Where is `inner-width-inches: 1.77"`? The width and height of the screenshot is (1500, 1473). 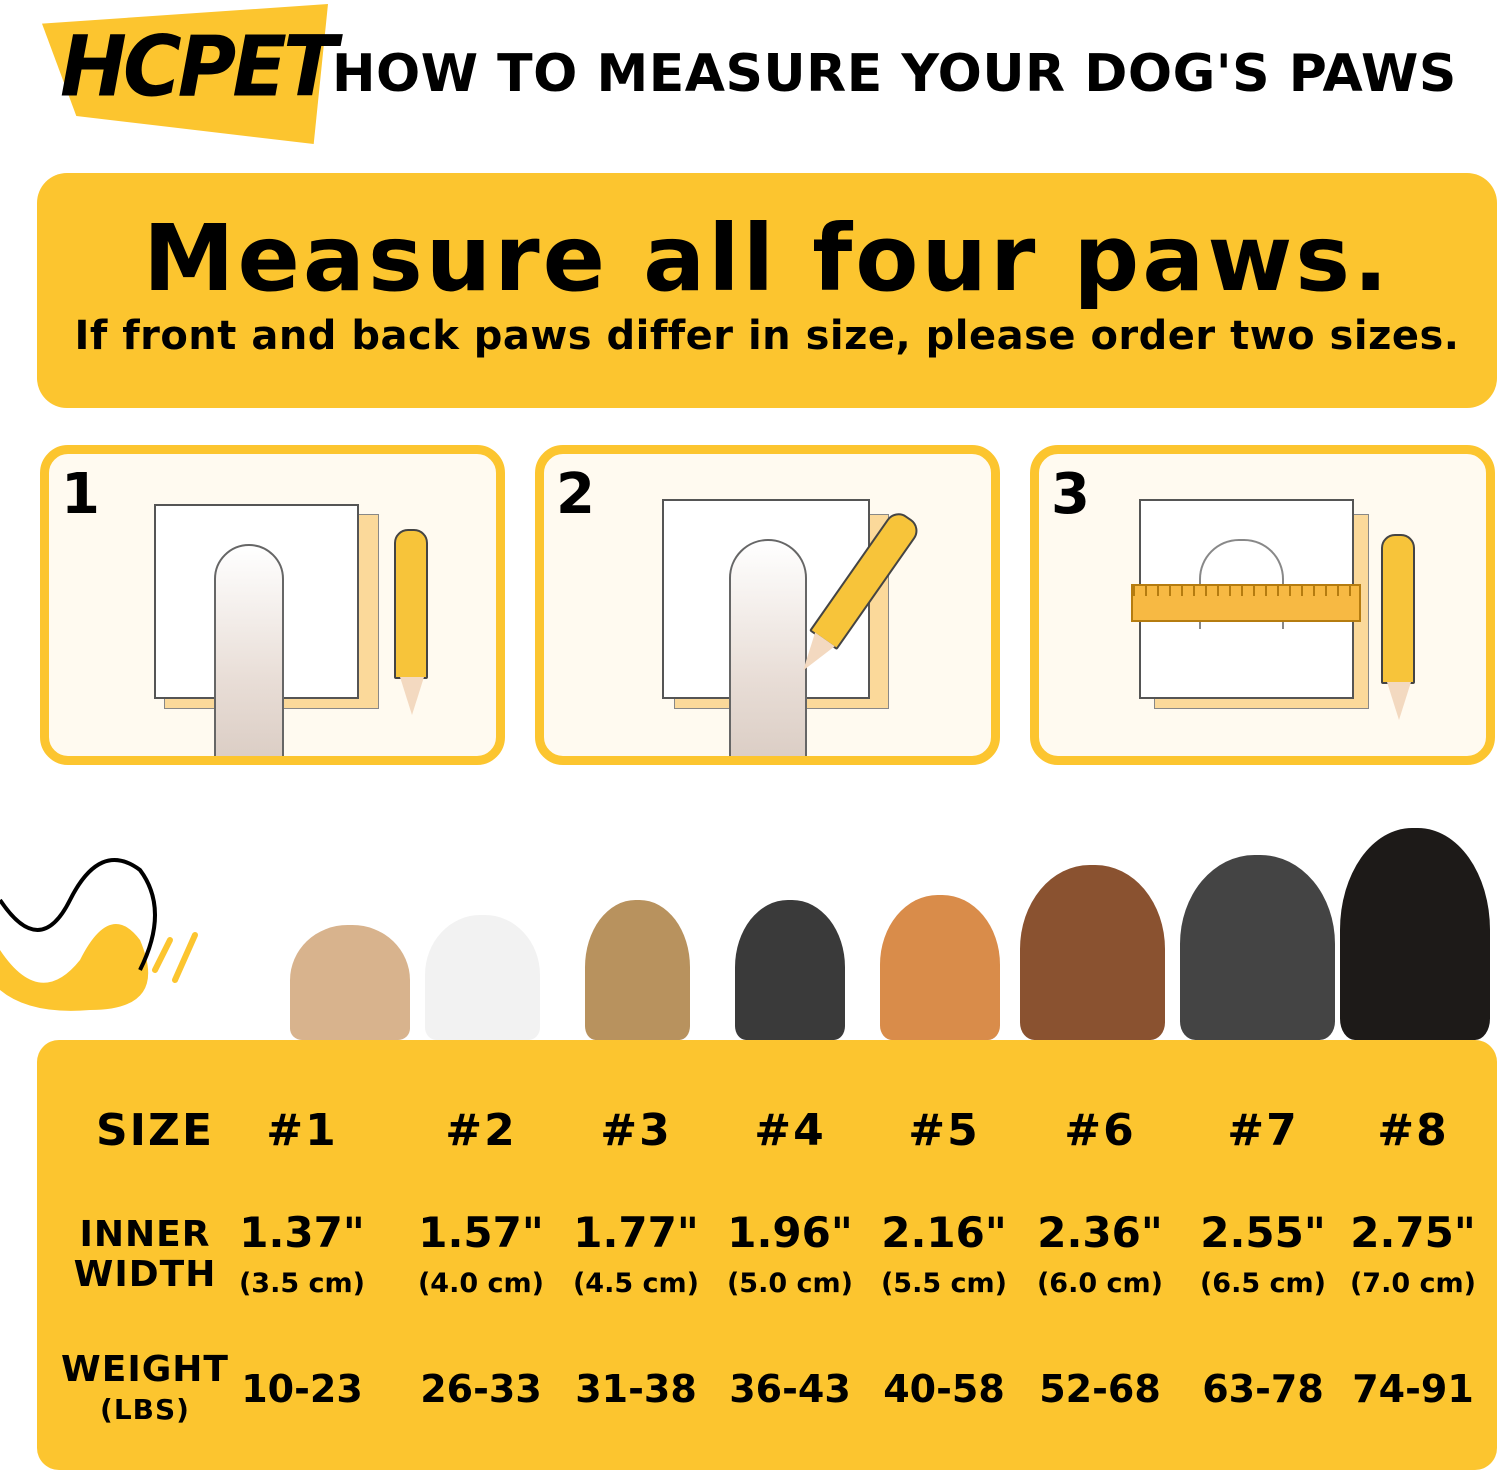
inner-width-inches: 1.77" is located at coordinates (636, 1232).